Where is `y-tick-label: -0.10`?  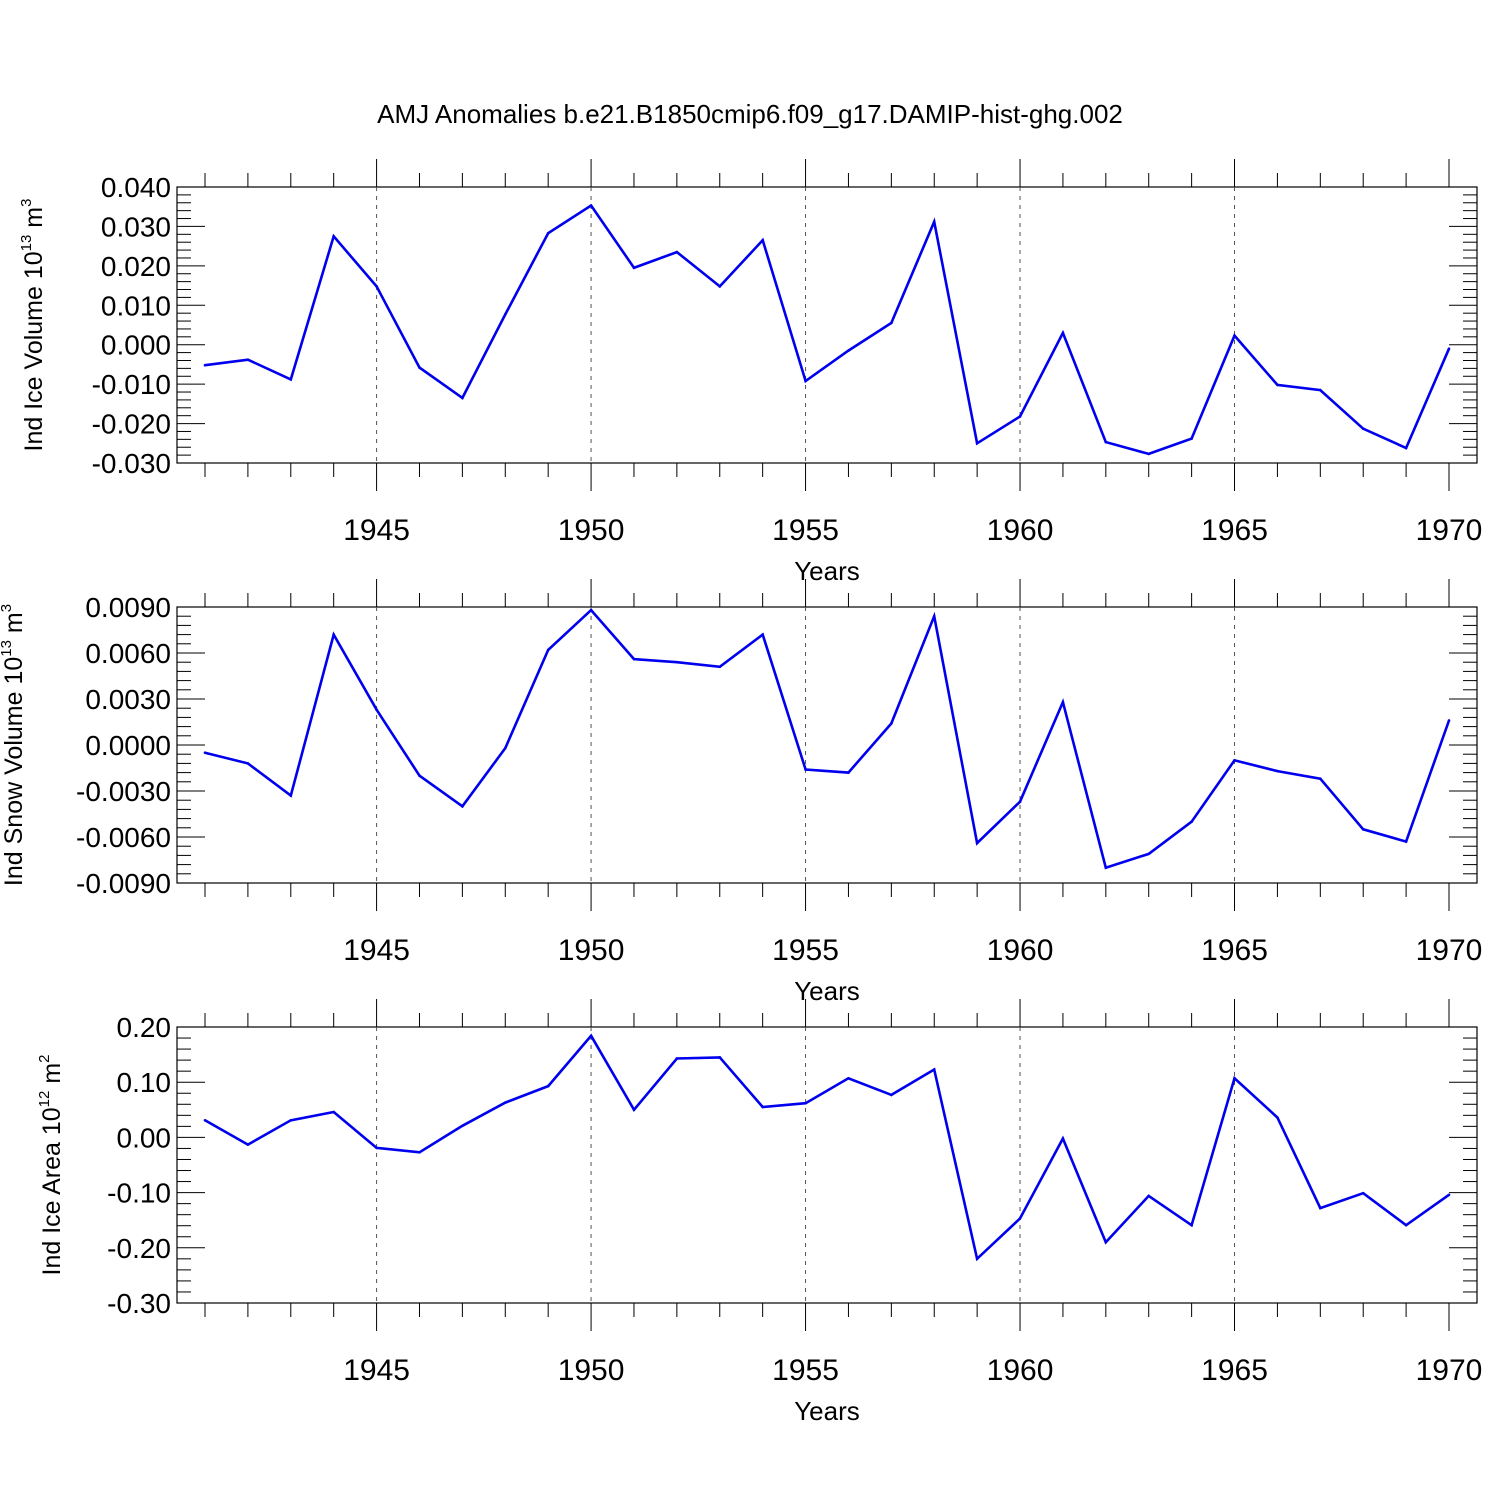 y-tick-label: -0.10 is located at coordinates (139, 1193).